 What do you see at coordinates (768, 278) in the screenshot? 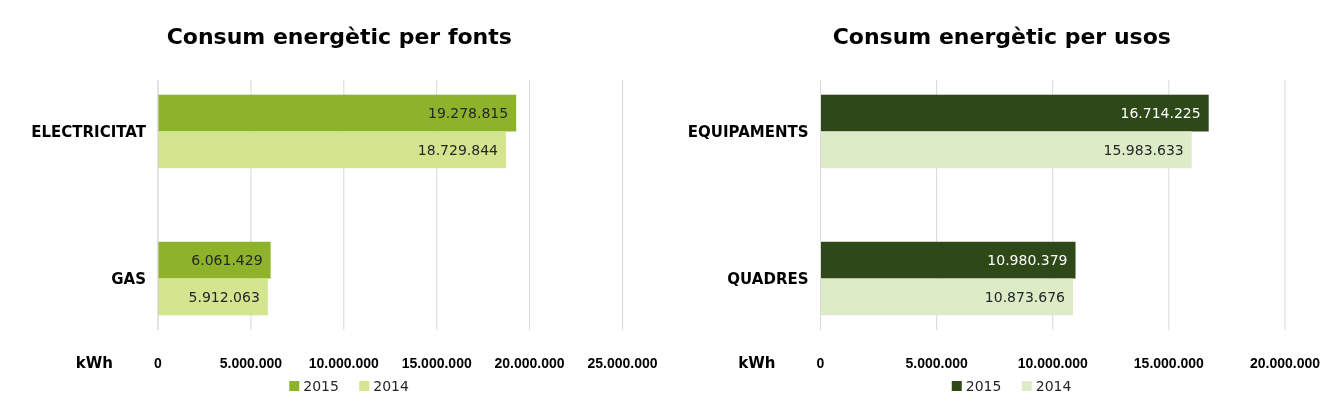
I see `y-tick-label: QUADRES` at bounding box center [768, 278].